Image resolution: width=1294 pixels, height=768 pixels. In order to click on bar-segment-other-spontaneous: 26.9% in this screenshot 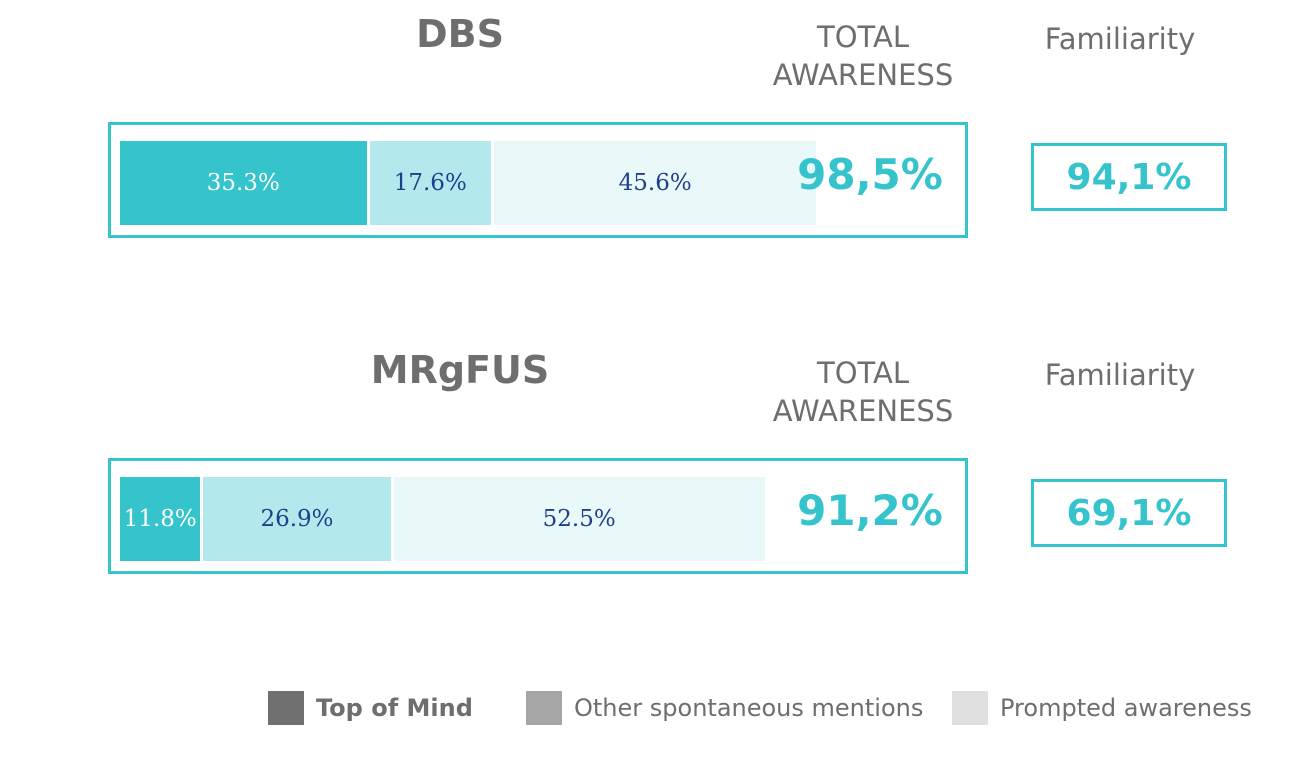, I will do `click(297, 519)`.